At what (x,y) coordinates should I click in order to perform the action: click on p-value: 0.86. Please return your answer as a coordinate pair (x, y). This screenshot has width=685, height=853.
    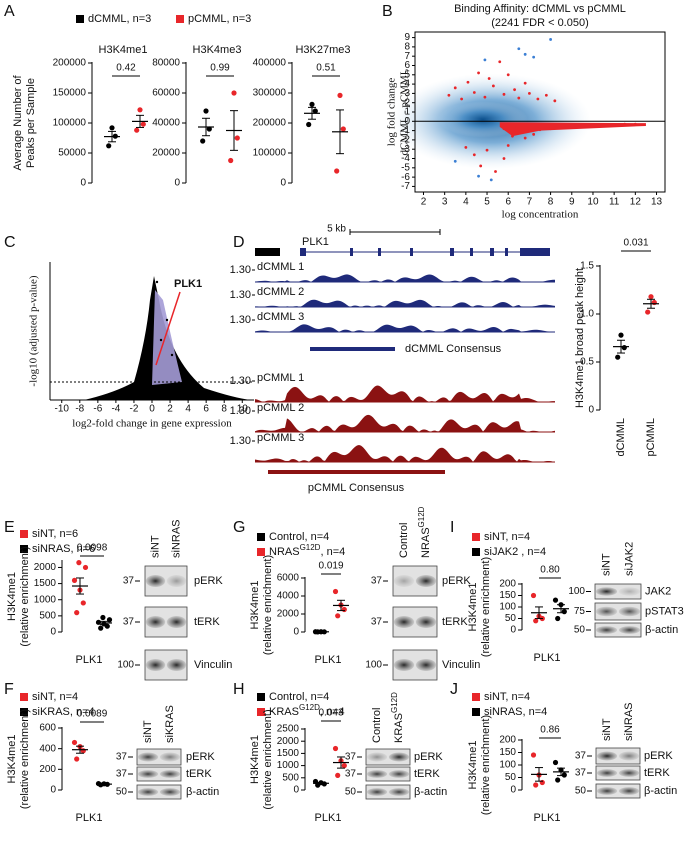
    Looking at the image, I should click on (550, 730).